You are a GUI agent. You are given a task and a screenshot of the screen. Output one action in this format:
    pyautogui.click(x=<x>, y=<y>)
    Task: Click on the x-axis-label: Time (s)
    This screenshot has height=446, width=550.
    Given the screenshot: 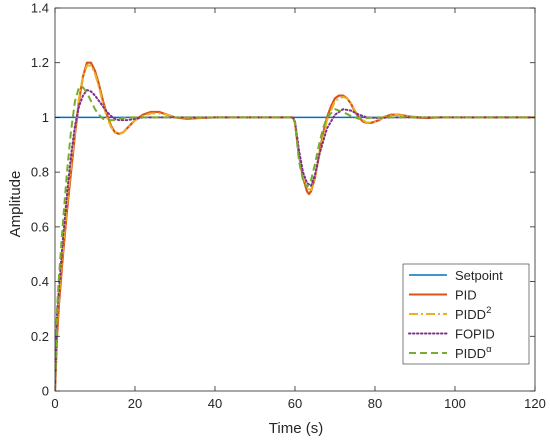 What is the action you would take?
    pyautogui.click(x=296, y=428)
    